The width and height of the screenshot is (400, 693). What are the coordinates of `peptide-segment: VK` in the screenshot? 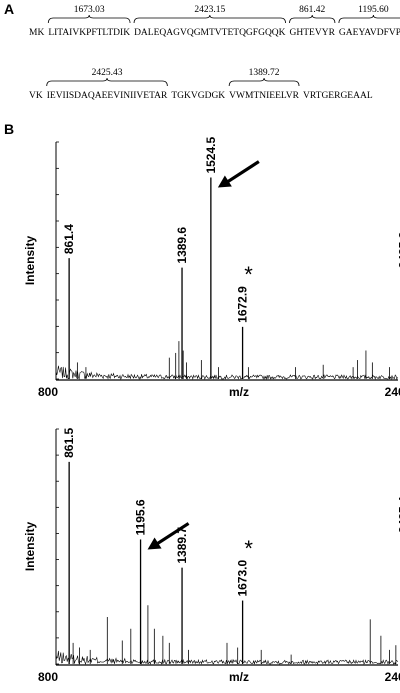 It's located at (36, 96).